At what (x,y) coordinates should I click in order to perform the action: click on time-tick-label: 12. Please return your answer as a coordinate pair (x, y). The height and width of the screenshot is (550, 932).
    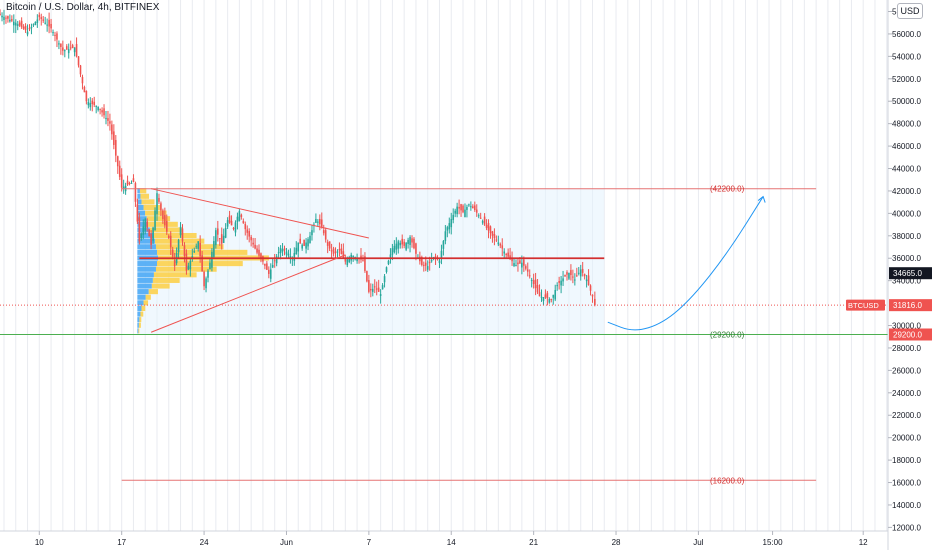
    Looking at the image, I should click on (863, 542).